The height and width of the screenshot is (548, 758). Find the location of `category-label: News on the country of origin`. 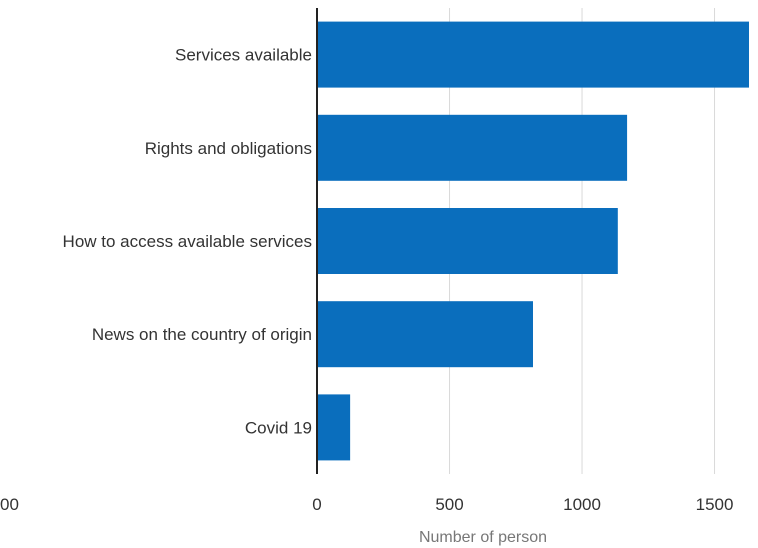

category-label: News on the country of origin is located at coordinates (202, 334).